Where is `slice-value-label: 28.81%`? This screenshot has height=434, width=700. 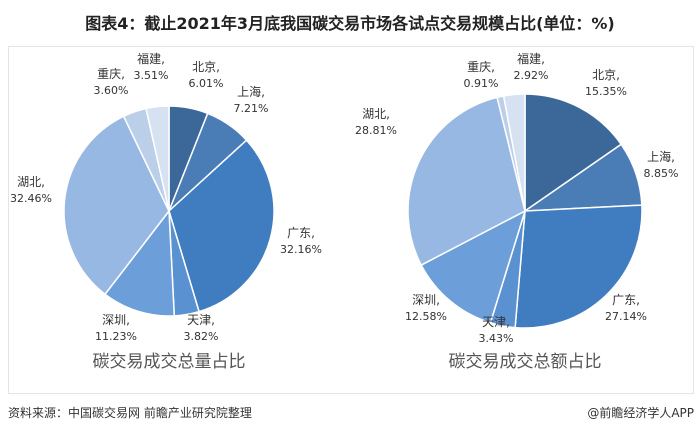 slice-value-label: 28.81% is located at coordinates (376, 130).